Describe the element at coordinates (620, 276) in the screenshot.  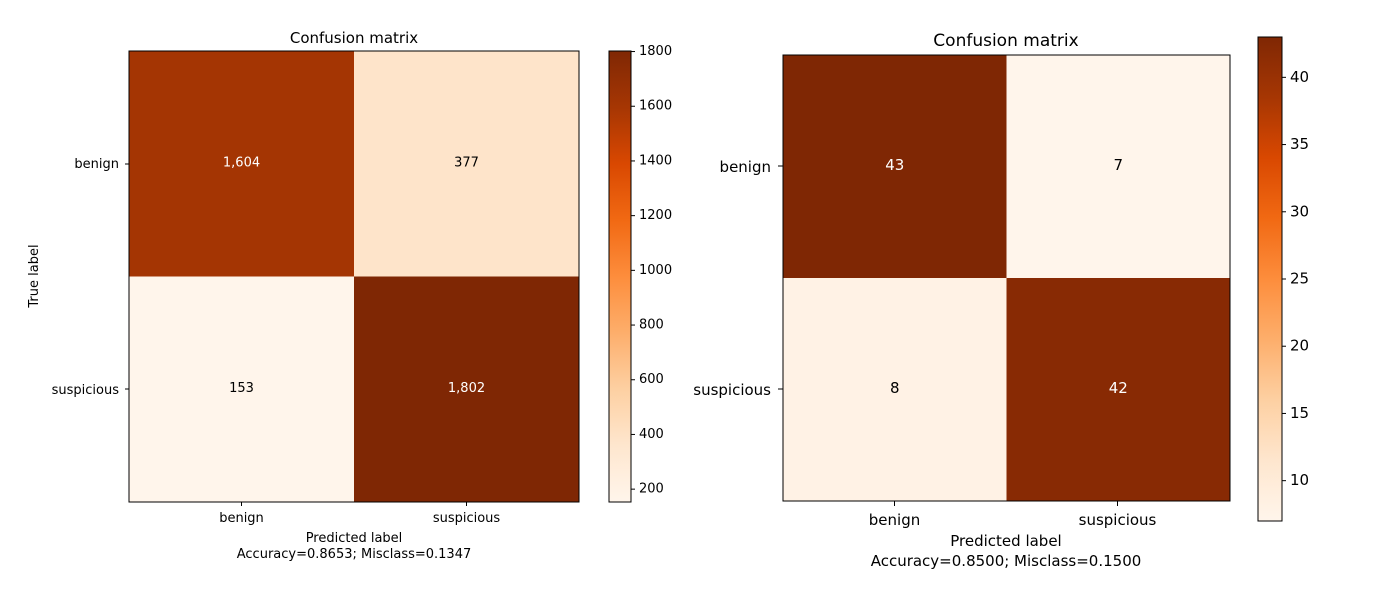
I see `colorbar-left` at that location.